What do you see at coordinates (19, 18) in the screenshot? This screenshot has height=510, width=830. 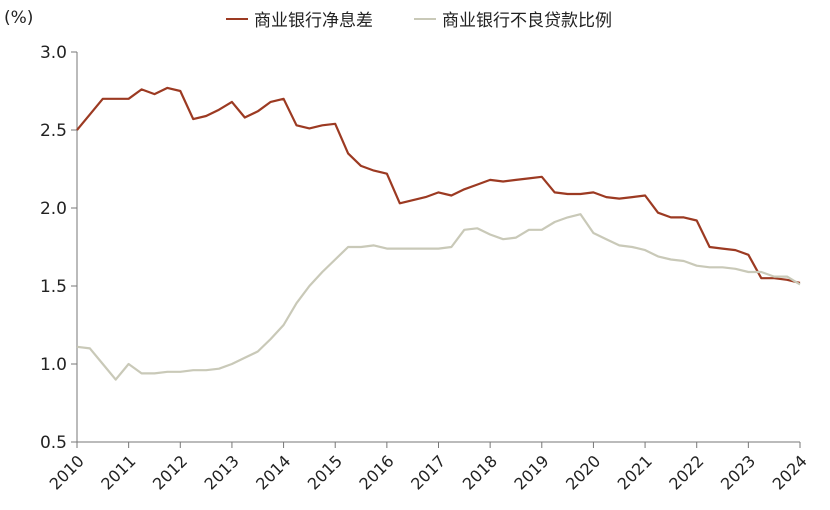 I see `y-unit-label: (%)` at bounding box center [19, 18].